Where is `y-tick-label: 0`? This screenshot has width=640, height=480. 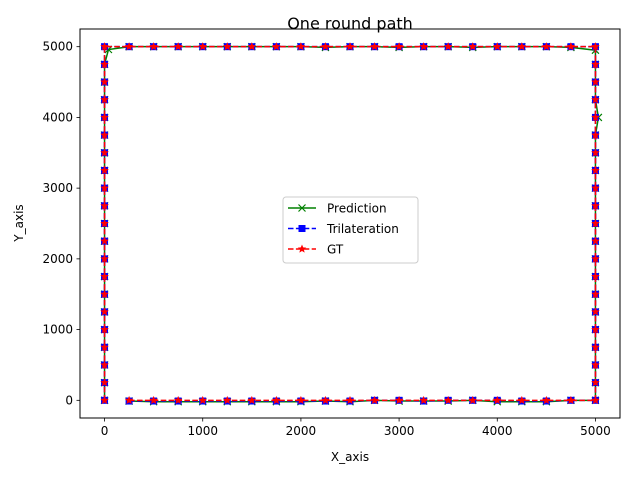
y-tick-label: 0 is located at coordinates (69, 400).